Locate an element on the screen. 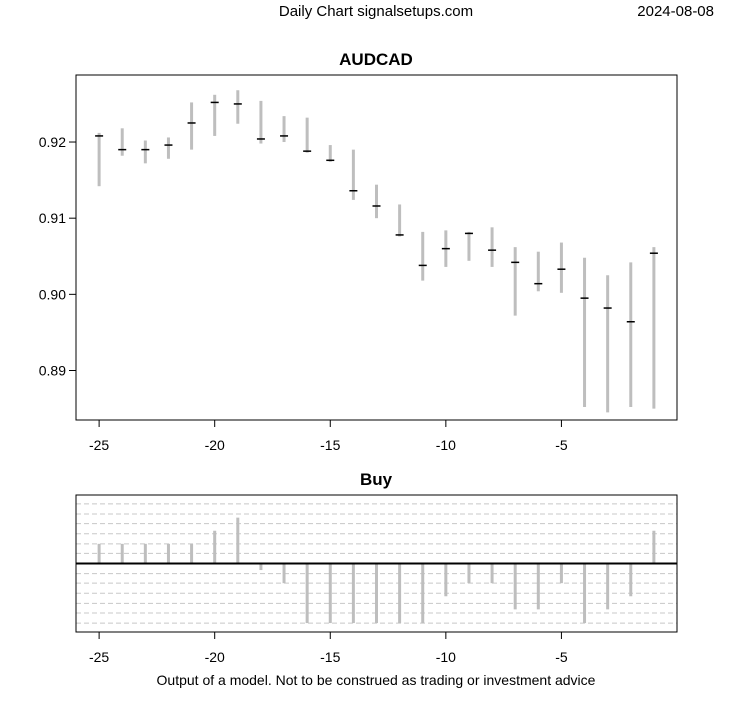 The image size is (753, 713). y-tick-label: 0.90 is located at coordinates (52, 294).